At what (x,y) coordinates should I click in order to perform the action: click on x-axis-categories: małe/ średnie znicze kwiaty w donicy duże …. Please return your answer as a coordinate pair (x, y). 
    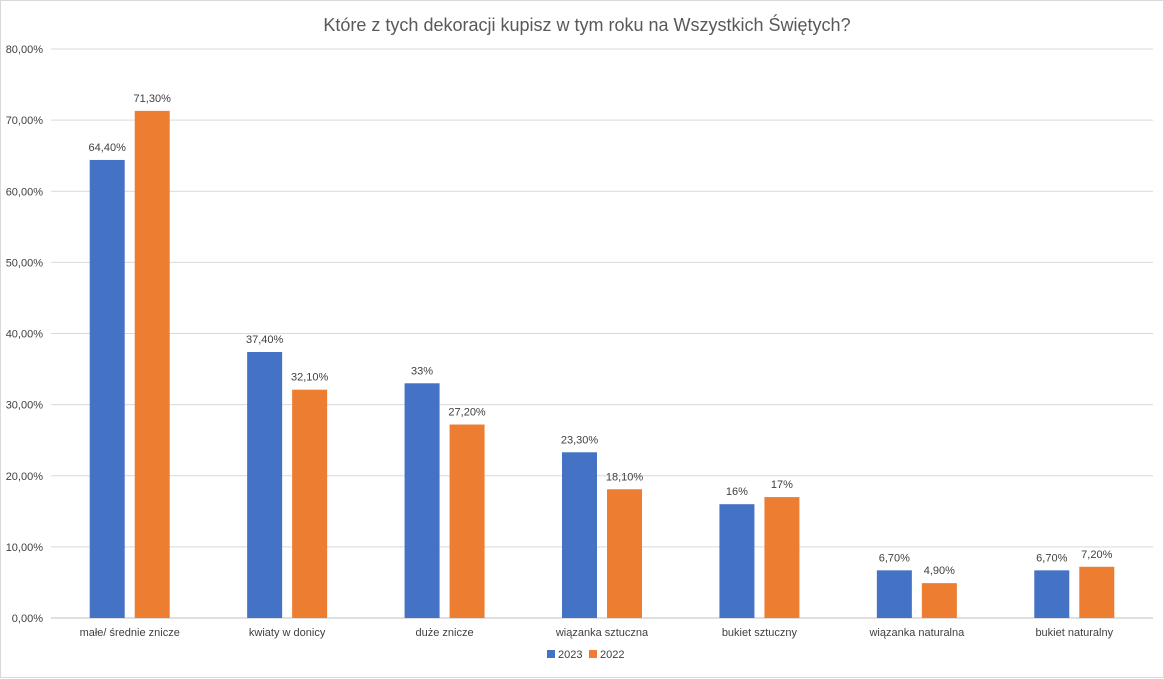
    Looking at the image, I should click on (597, 633).